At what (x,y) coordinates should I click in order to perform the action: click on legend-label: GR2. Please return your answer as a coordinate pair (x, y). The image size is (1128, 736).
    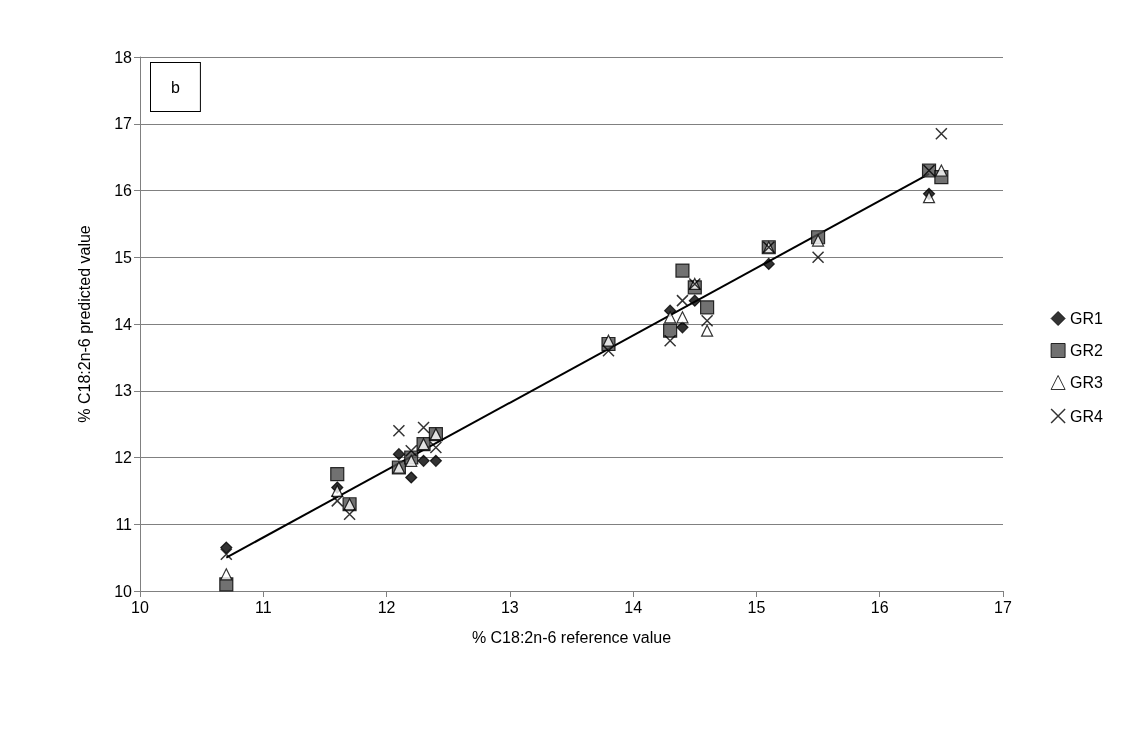
    Looking at the image, I should click on (1087, 350).